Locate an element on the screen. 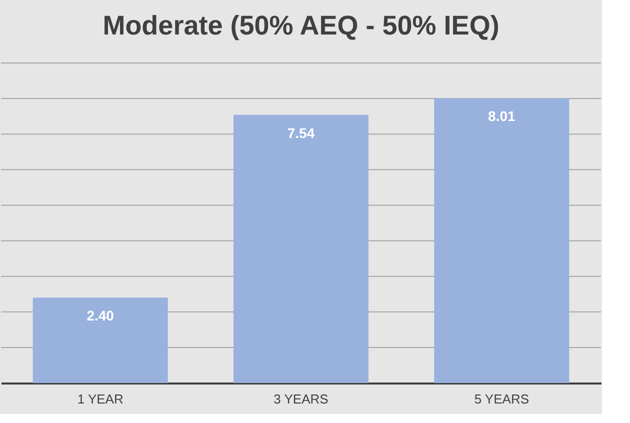 This screenshot has width=630, height=423. x-tick-label: 1 YEAR is located at coordinates (100, 399).